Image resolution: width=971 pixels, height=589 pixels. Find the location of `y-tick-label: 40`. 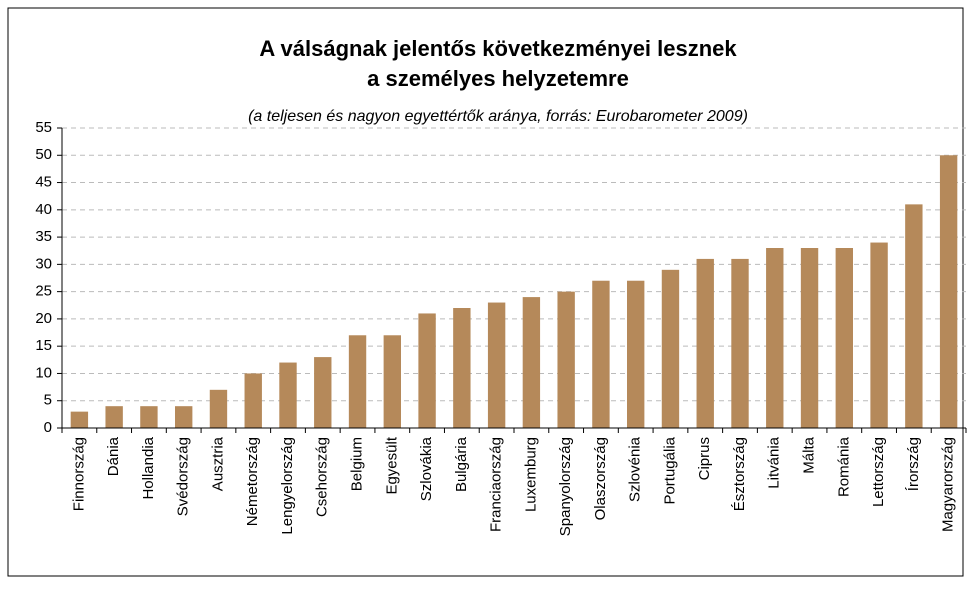

y-tick-label: 40 is located at coordinates (43, 209).